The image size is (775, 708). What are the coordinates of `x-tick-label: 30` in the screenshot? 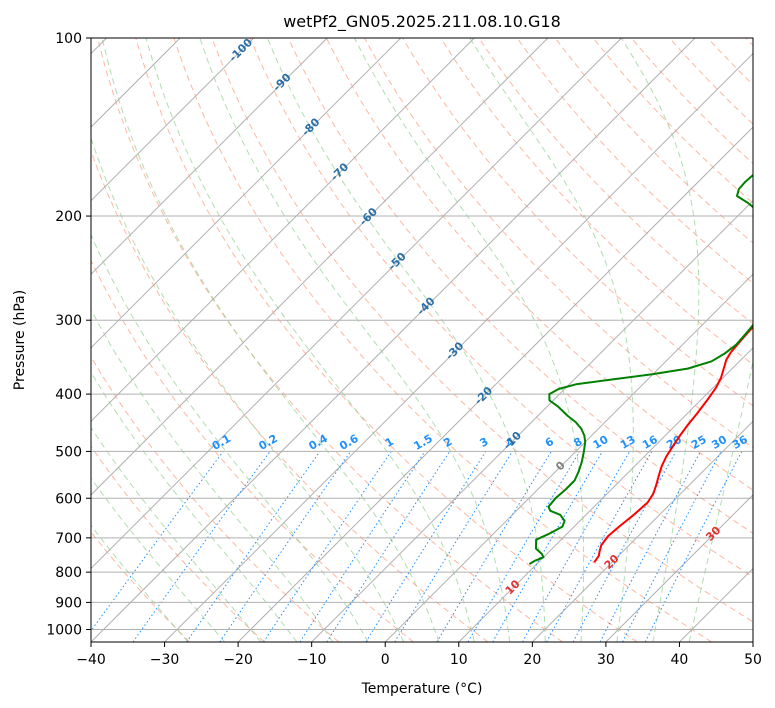 It's located at (606, 660).